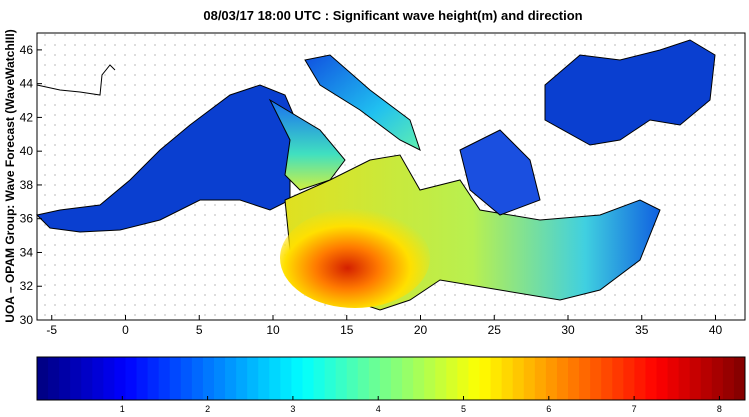  I want to click on x-tick-label: 25, so click(495, 330).